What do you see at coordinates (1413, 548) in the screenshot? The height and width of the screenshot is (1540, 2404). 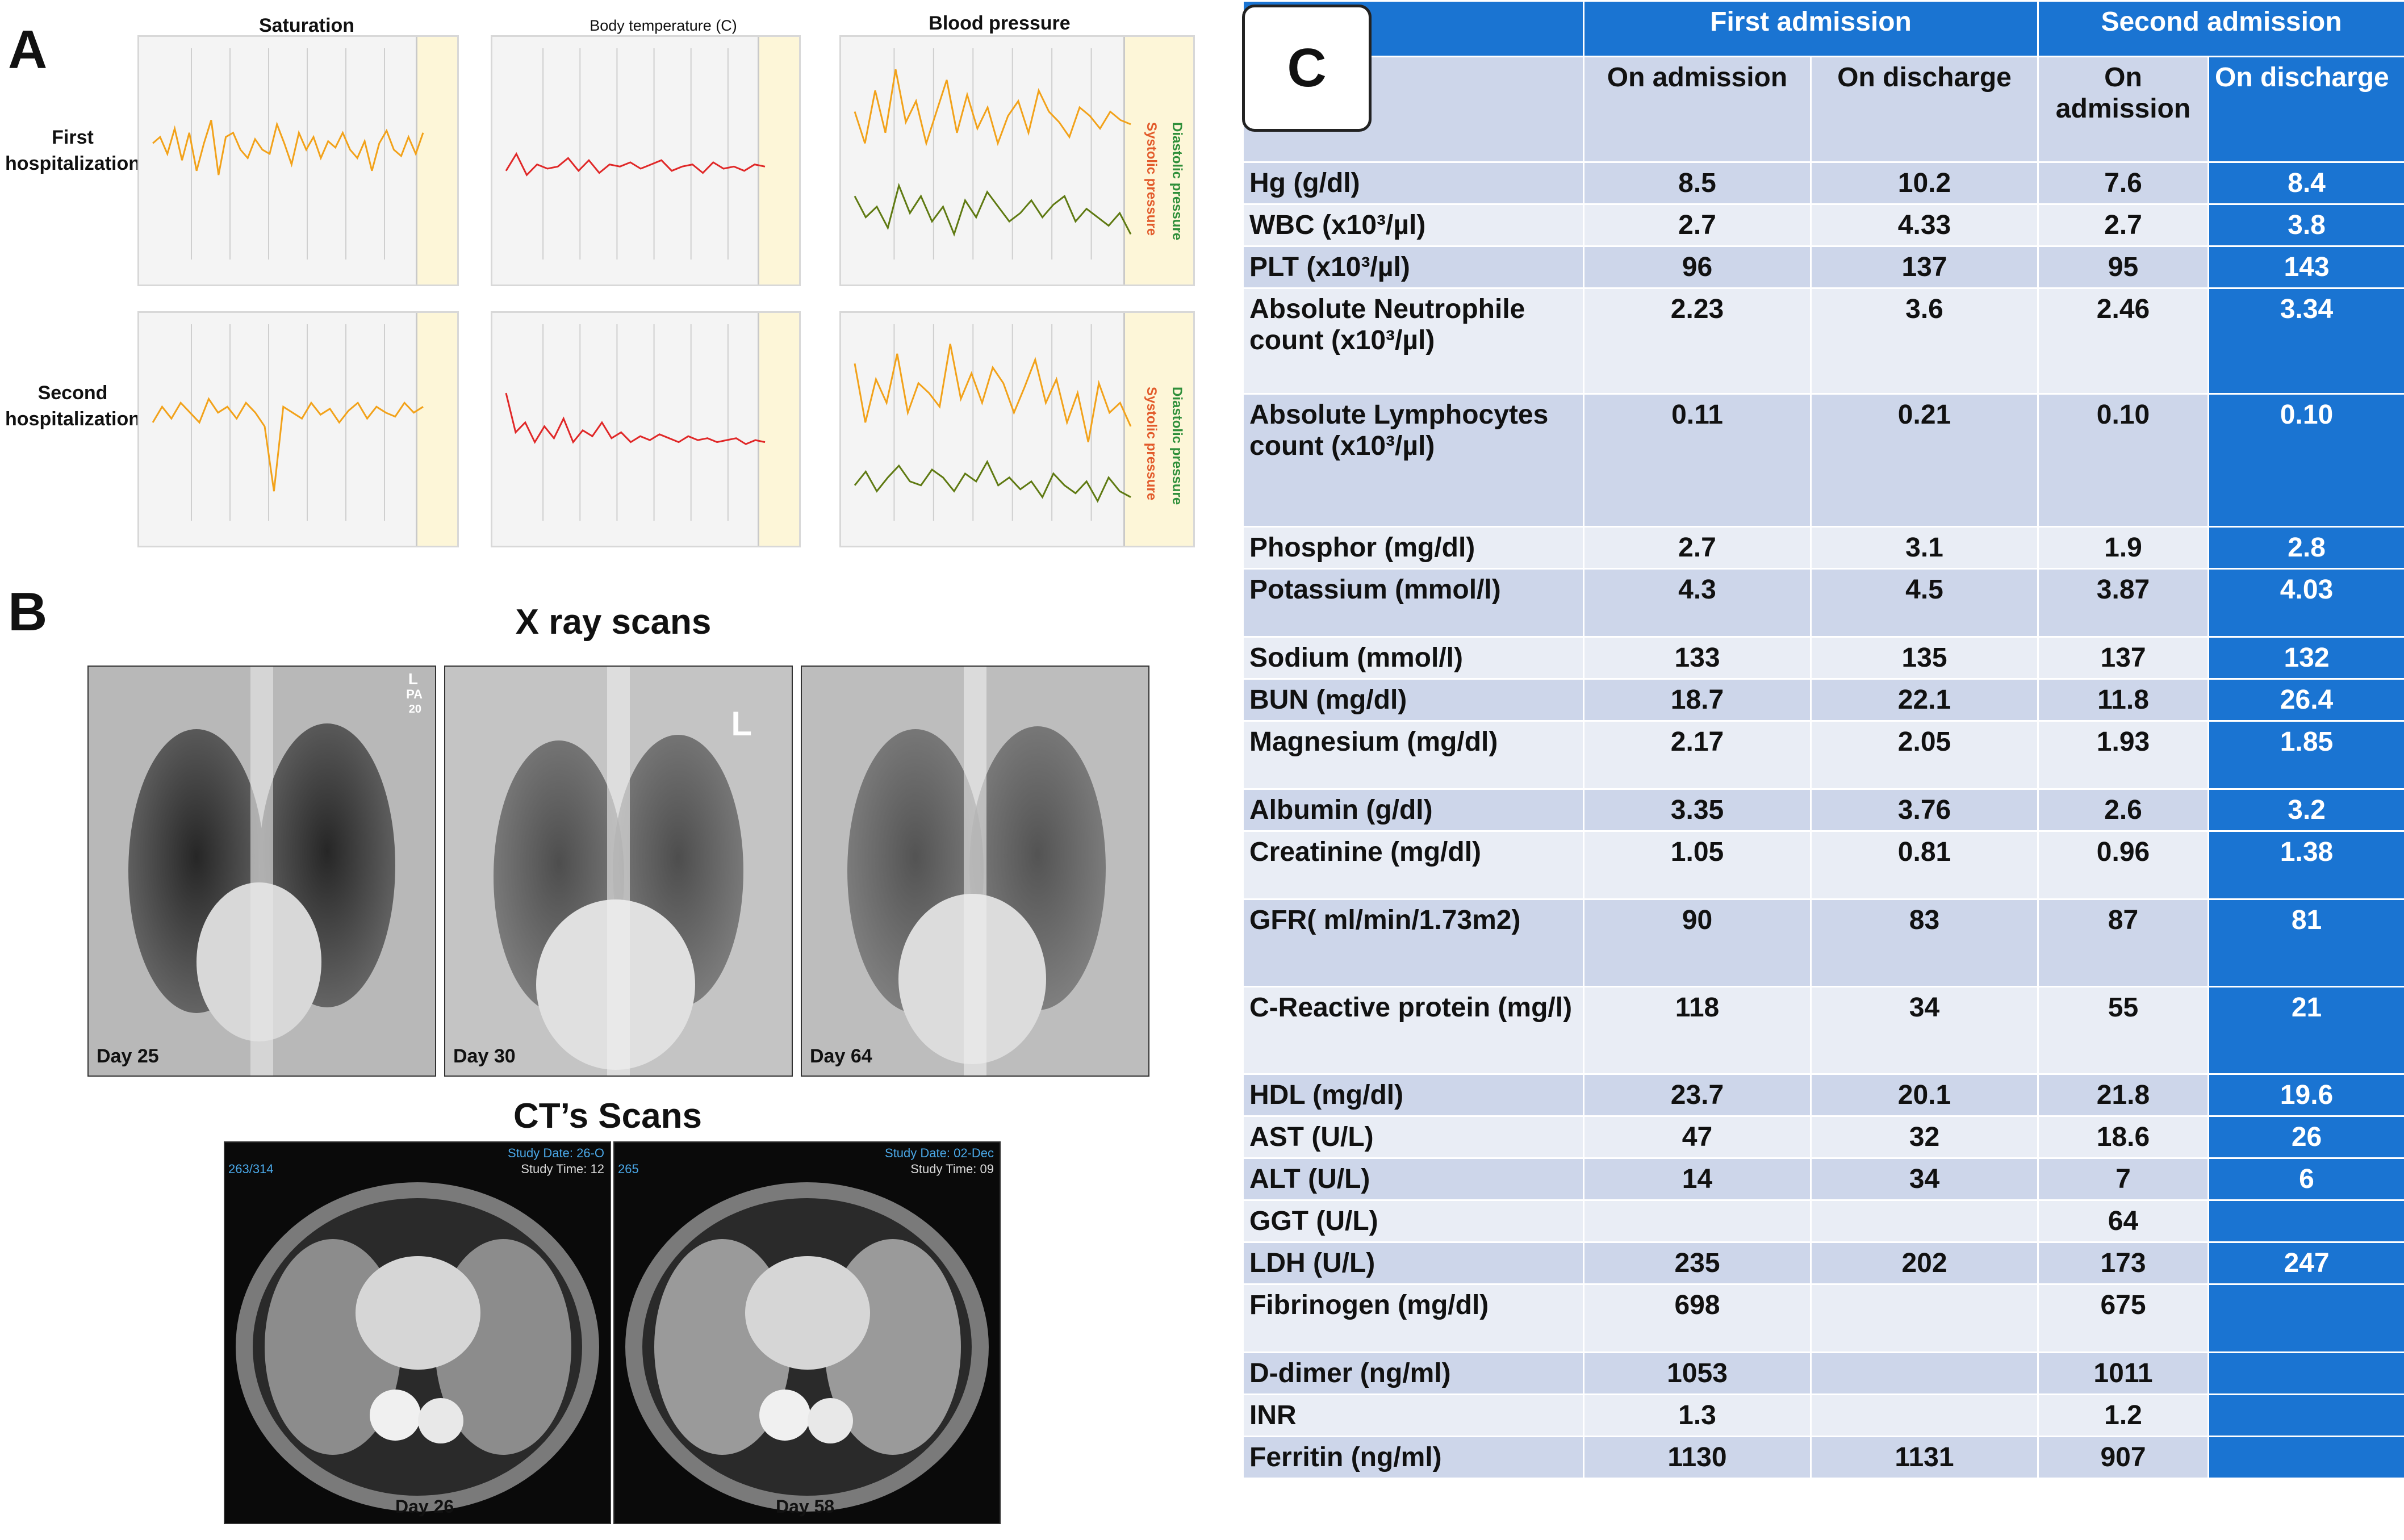 I see `row-label: Phosphor (mg/dl)` at bounding box center [1413, 548].